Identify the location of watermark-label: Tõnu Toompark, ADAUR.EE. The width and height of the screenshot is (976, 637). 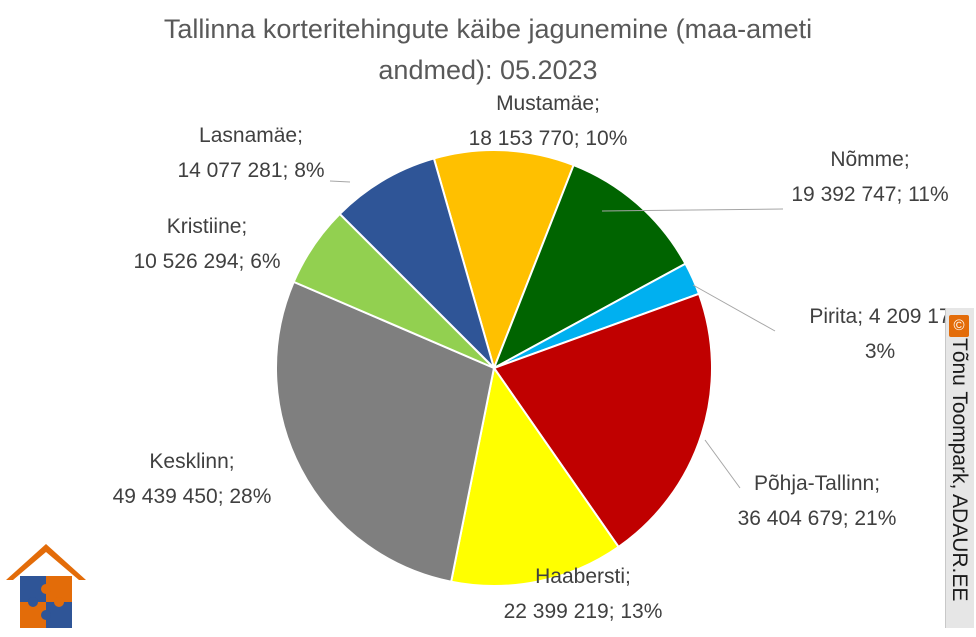
(959, 470).